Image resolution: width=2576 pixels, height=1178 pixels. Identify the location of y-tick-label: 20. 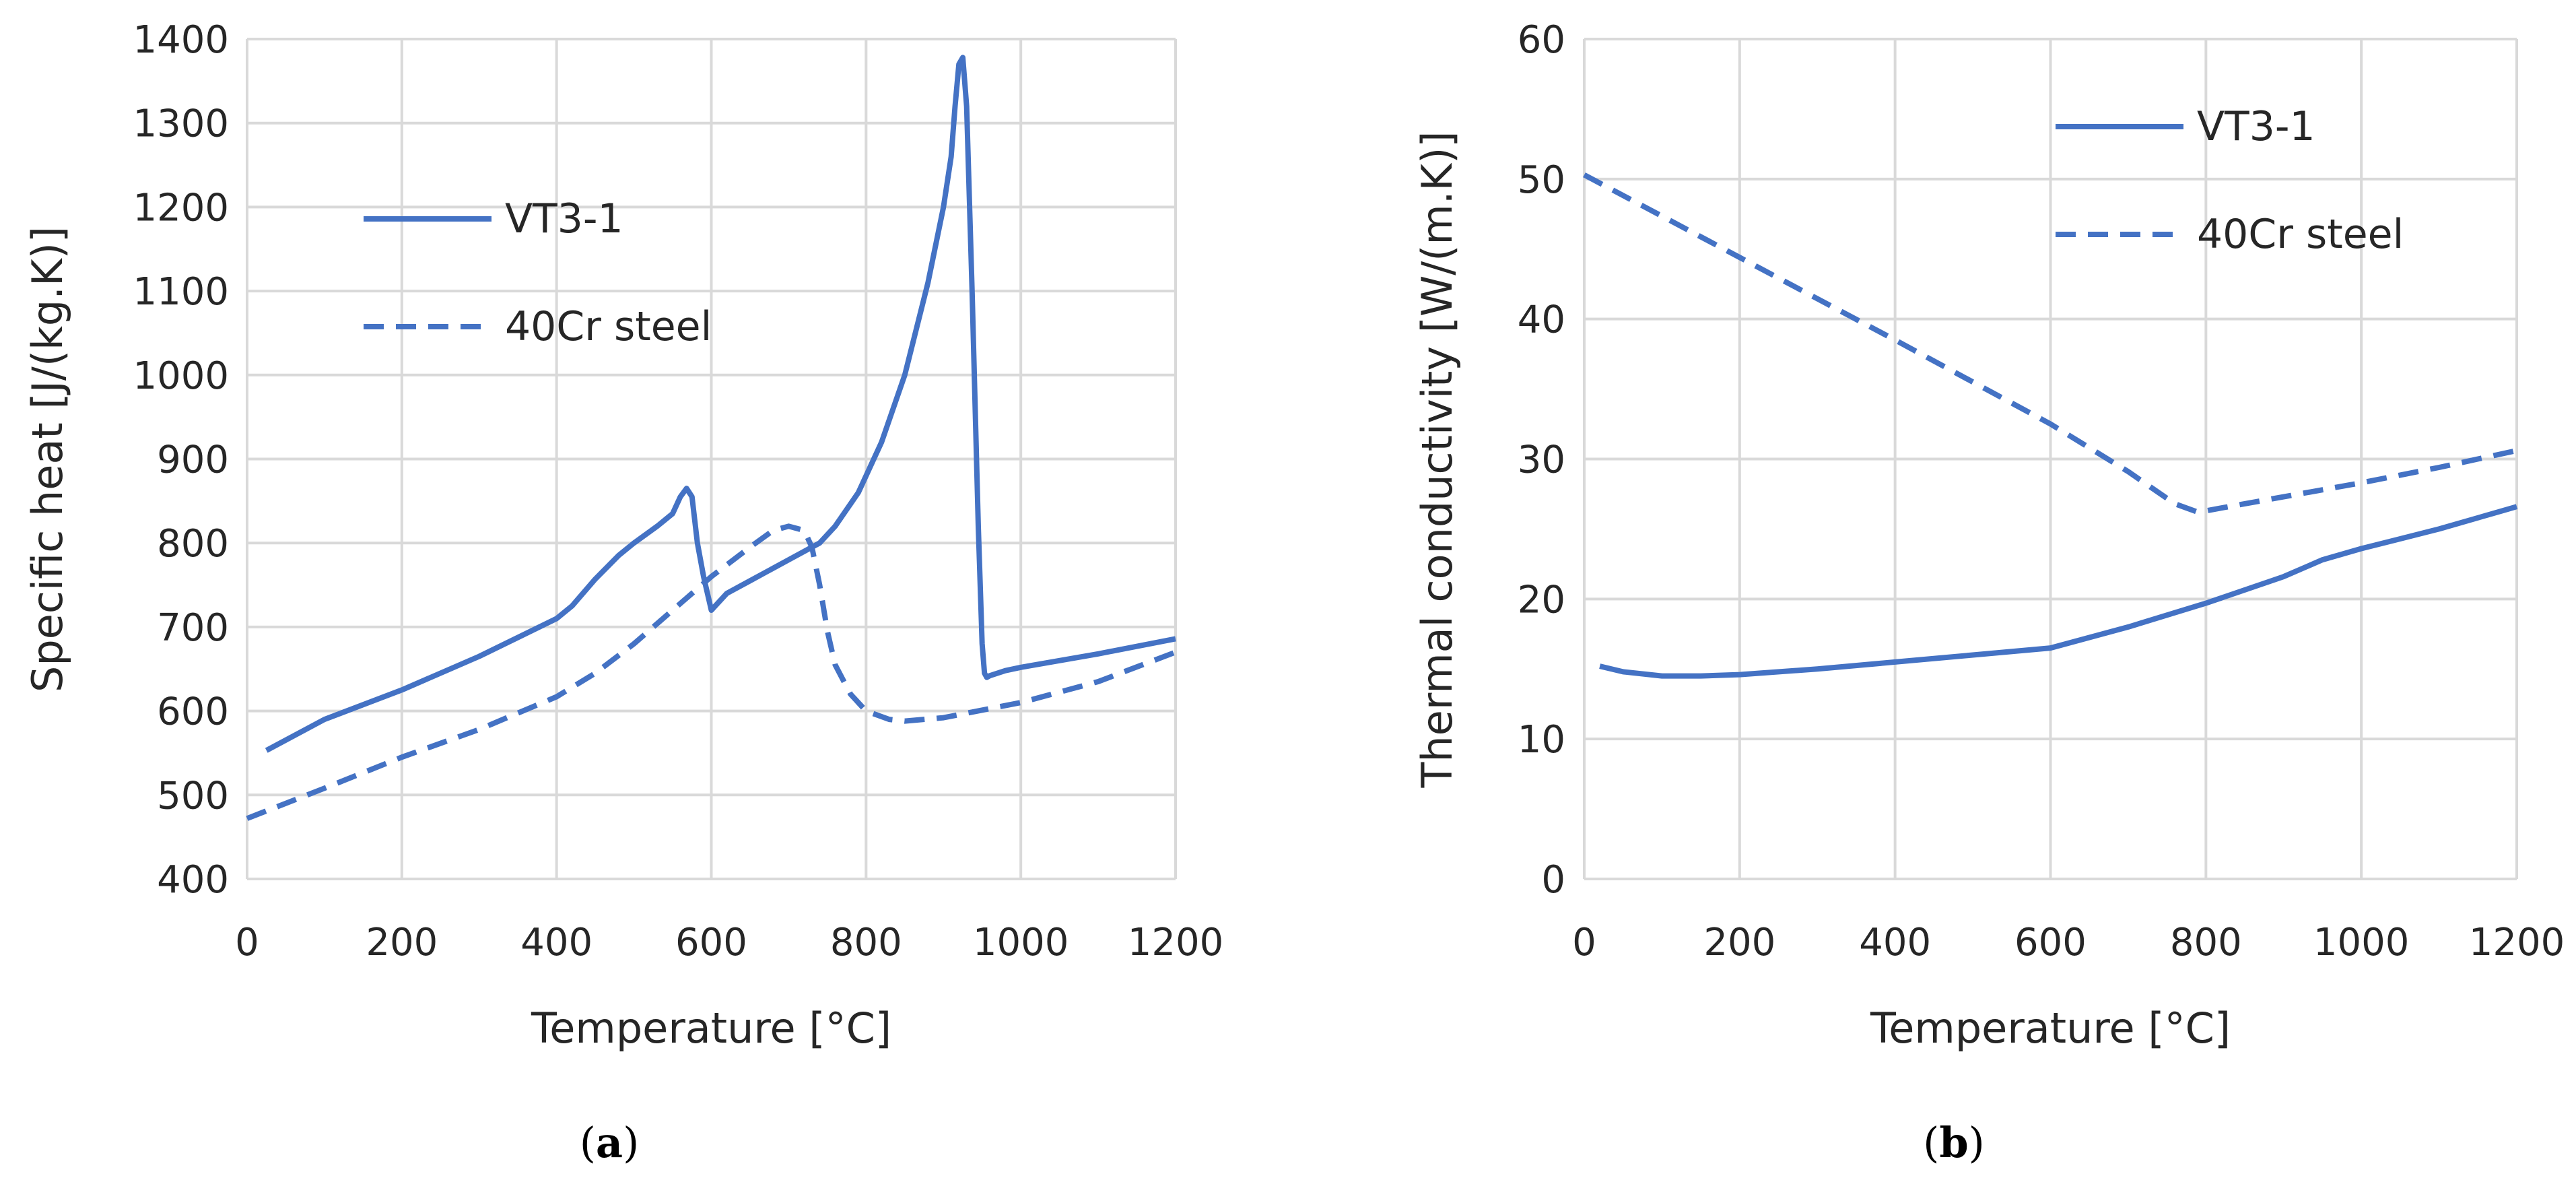
(1542, 600).